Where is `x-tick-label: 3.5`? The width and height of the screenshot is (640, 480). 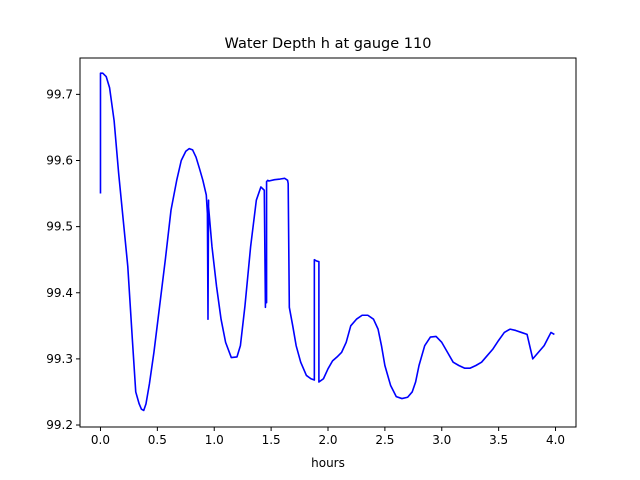 x-tick-label: 3.5 is located at coordinates (498, 440).